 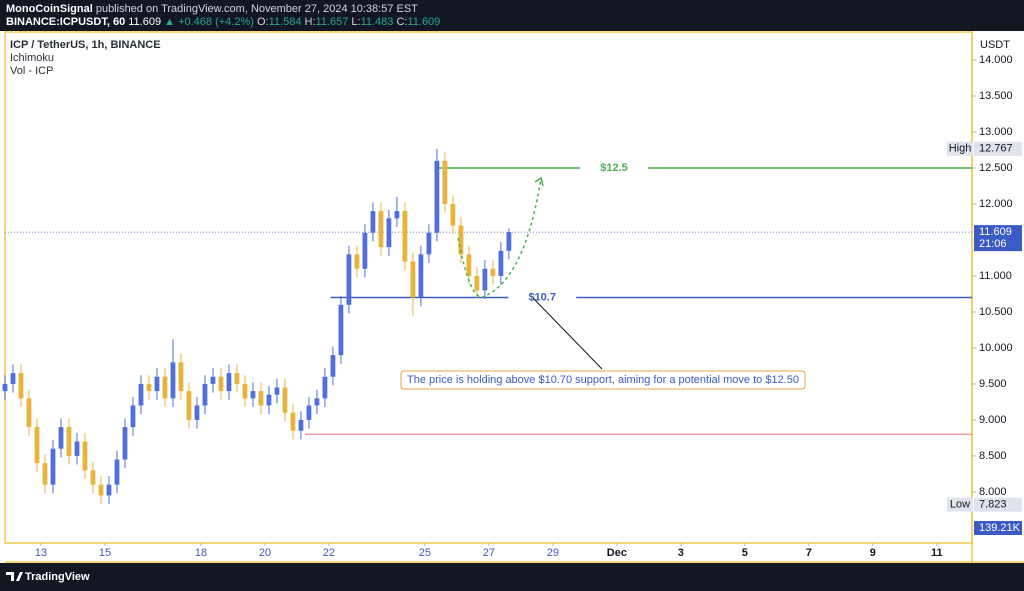 I want to click on level-label: $10.7, so click(x=542, y=297).